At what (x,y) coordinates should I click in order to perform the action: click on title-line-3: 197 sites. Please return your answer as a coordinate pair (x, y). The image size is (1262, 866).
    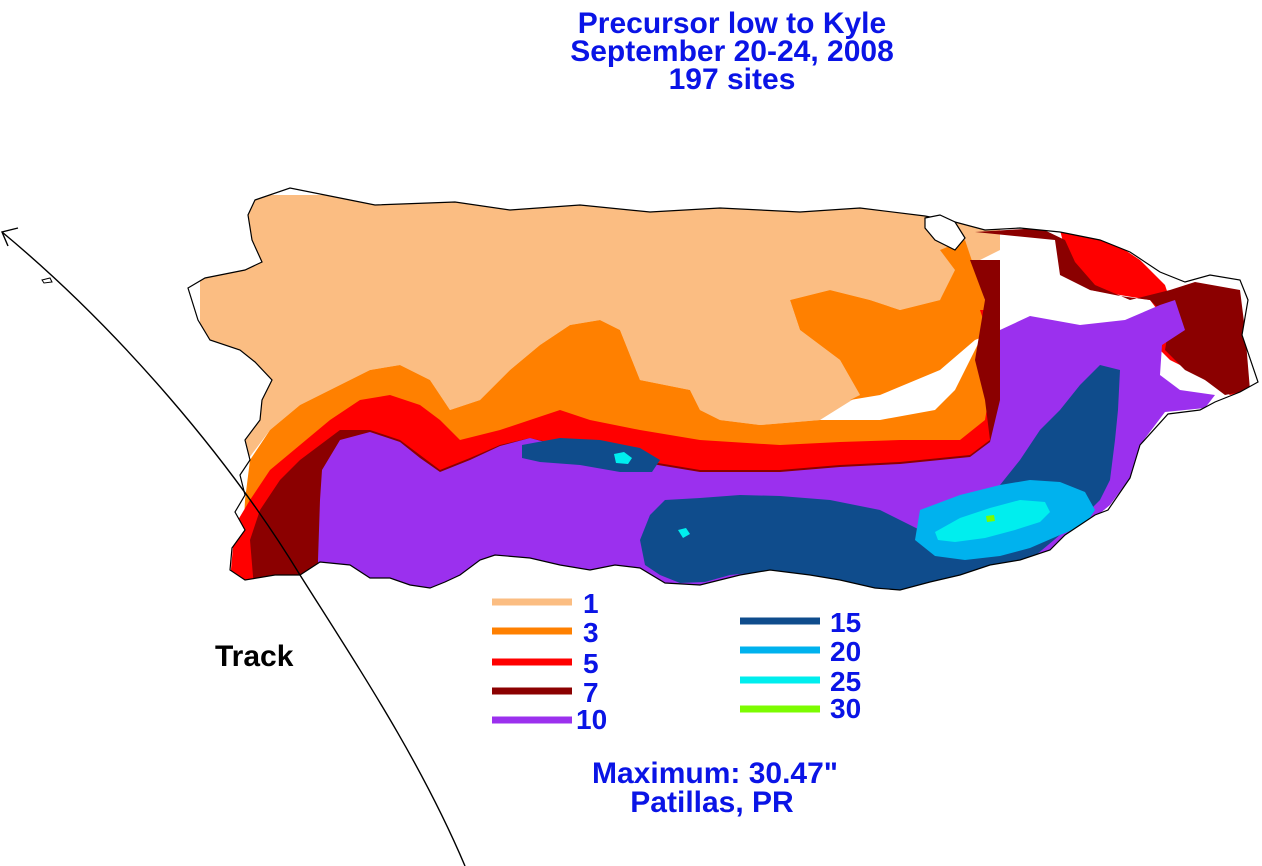
    Looking at the image, I should click on (732, 79).